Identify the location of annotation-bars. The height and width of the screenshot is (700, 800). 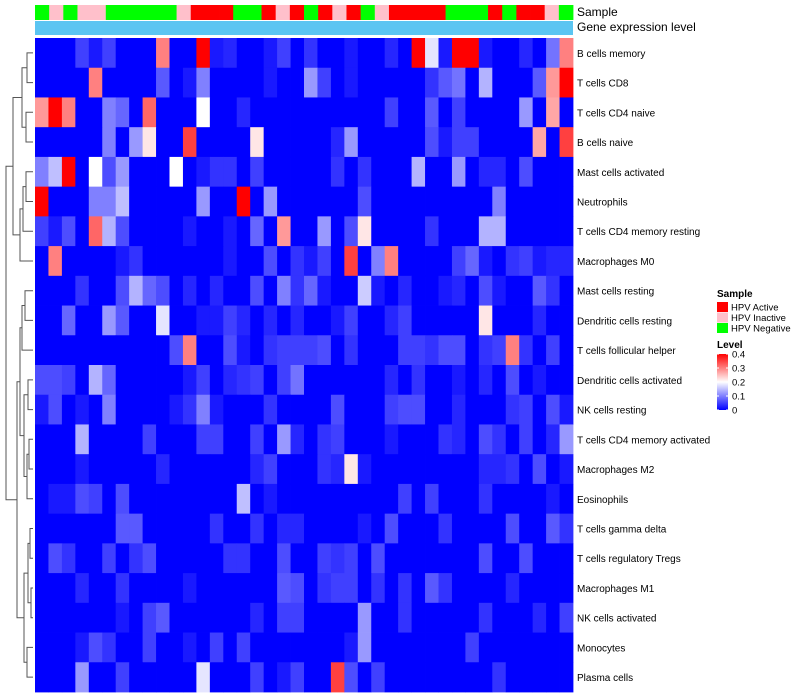
(304, 20).